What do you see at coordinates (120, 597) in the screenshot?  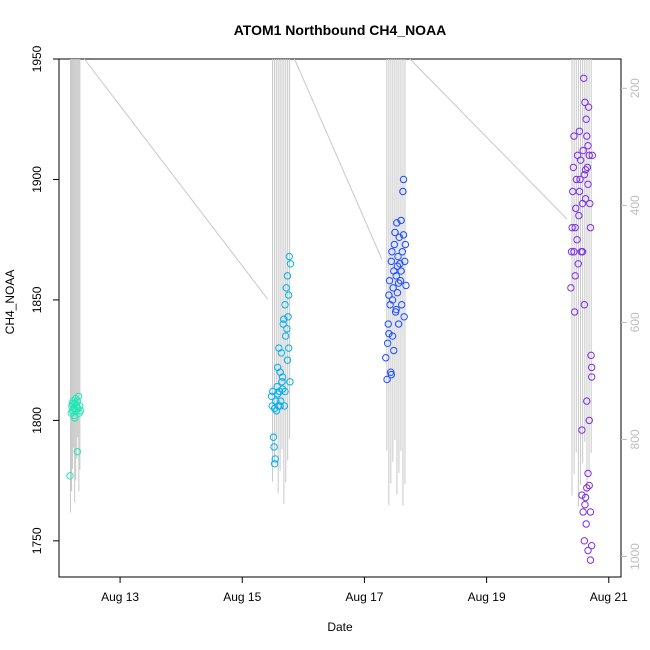 I see `x-tick-label: Aug 13` at bounding box center [120, 597].